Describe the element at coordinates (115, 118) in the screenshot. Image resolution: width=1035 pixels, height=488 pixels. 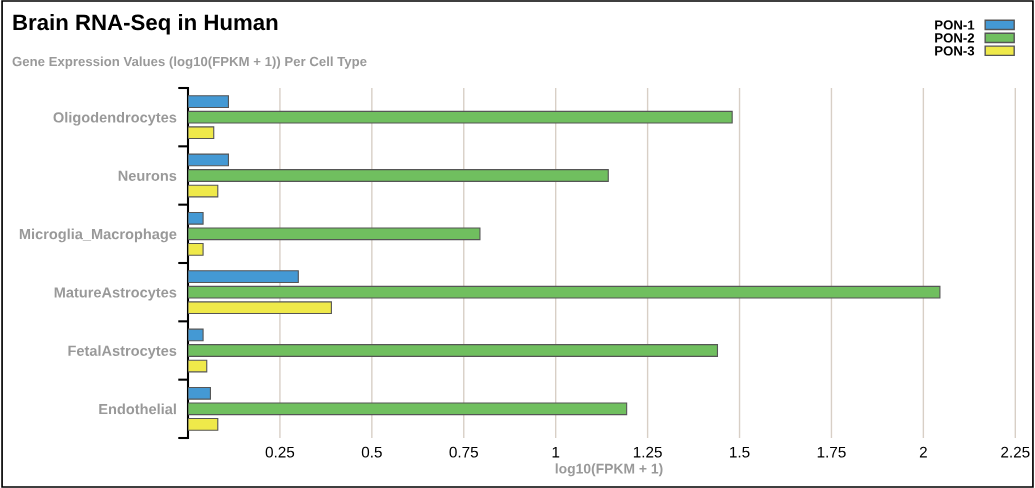
I see `y-tick-label: Oligodendrocytes` at that location.